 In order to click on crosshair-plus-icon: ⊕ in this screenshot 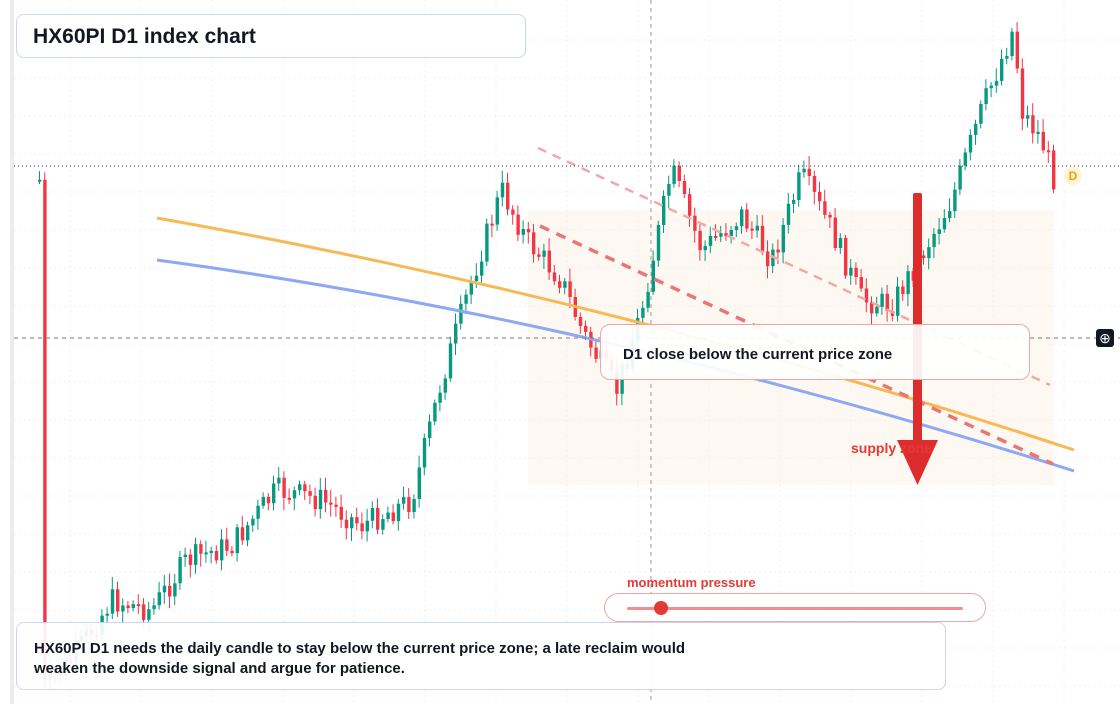, I will do `click(1105, 338)`.